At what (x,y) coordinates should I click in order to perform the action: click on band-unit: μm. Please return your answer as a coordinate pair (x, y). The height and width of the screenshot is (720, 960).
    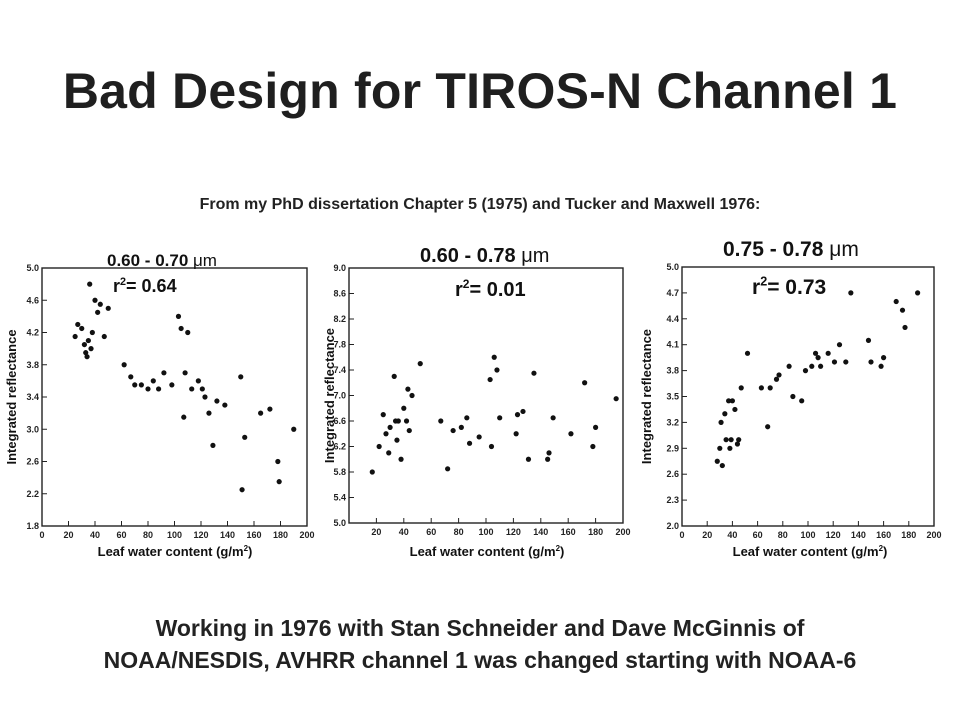
    Looking at the image, I should click on (205, 260).